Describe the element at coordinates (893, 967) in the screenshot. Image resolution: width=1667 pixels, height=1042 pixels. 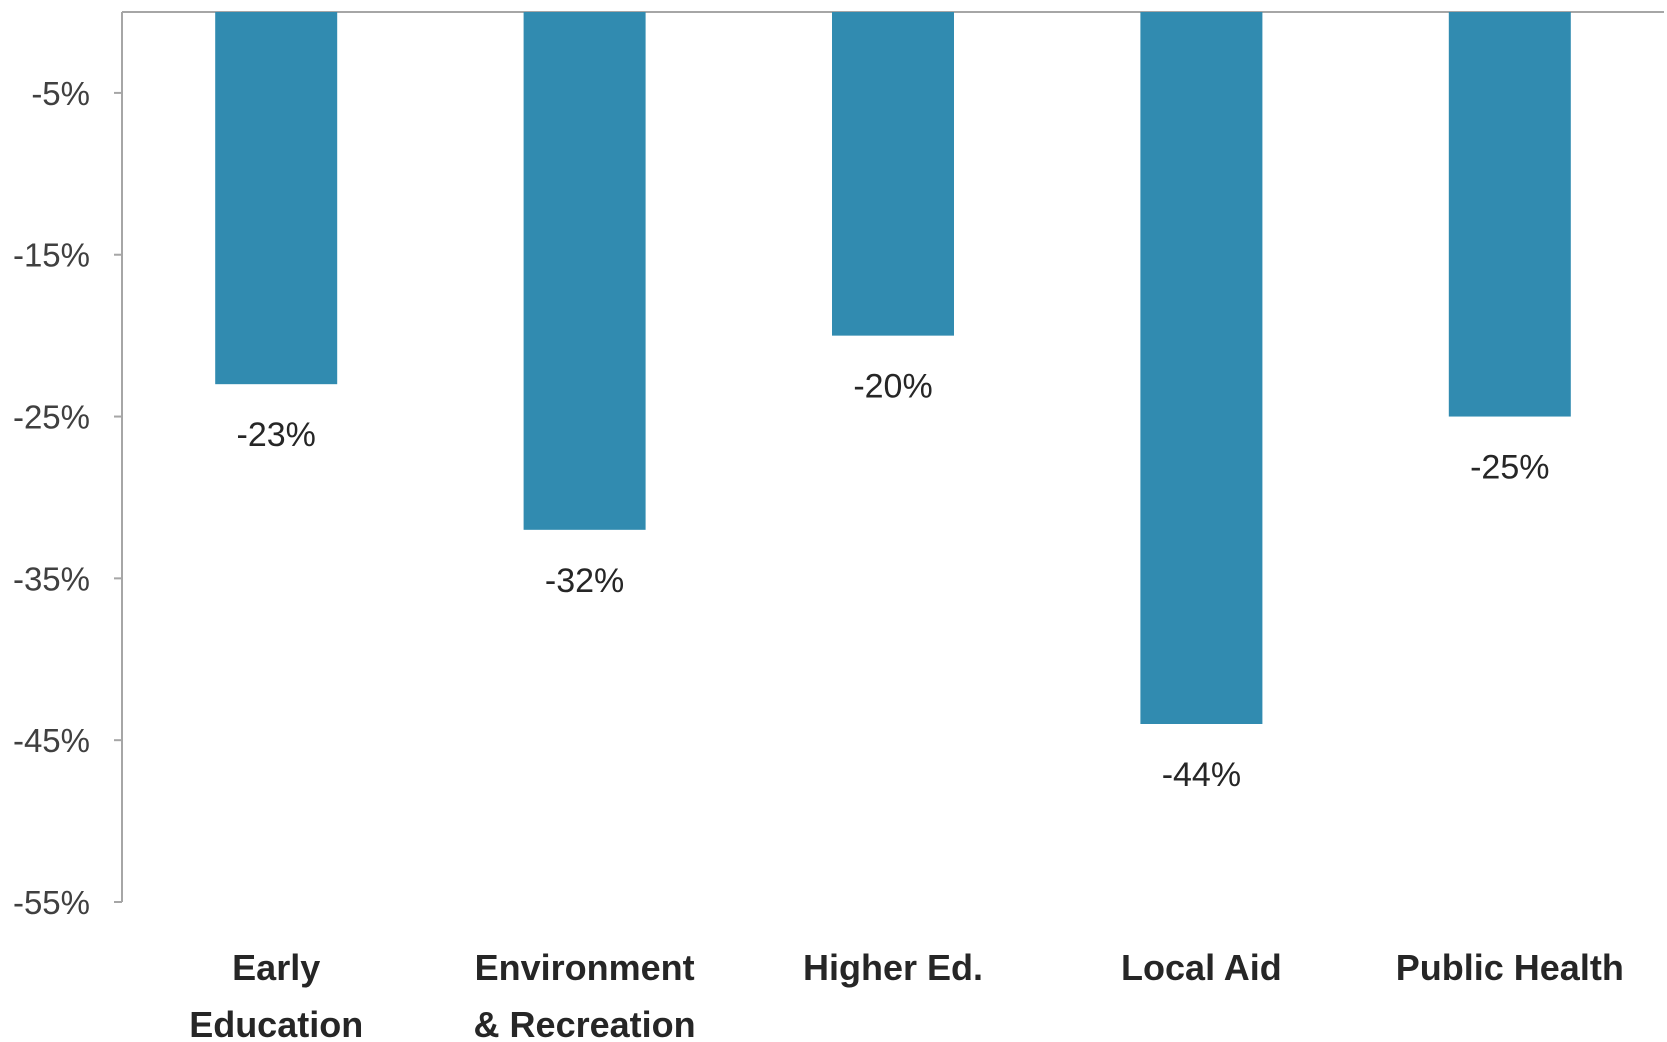
I see `category-label: Higher Ed.` at that location.